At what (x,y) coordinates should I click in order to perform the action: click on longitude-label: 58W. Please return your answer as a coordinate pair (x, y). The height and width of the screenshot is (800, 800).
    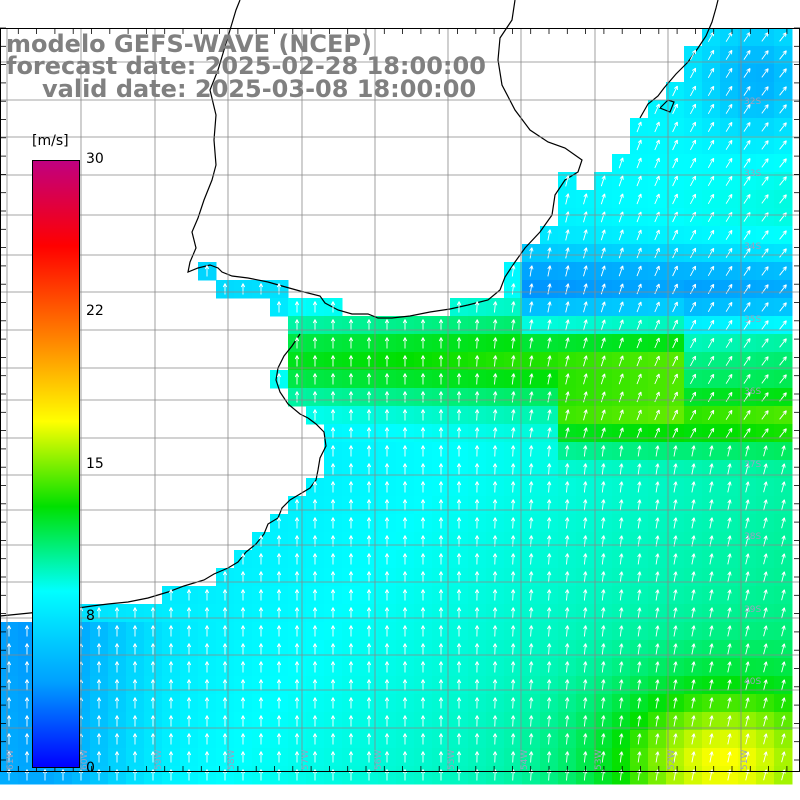
    Looking at the image, I should click on (232, 760).